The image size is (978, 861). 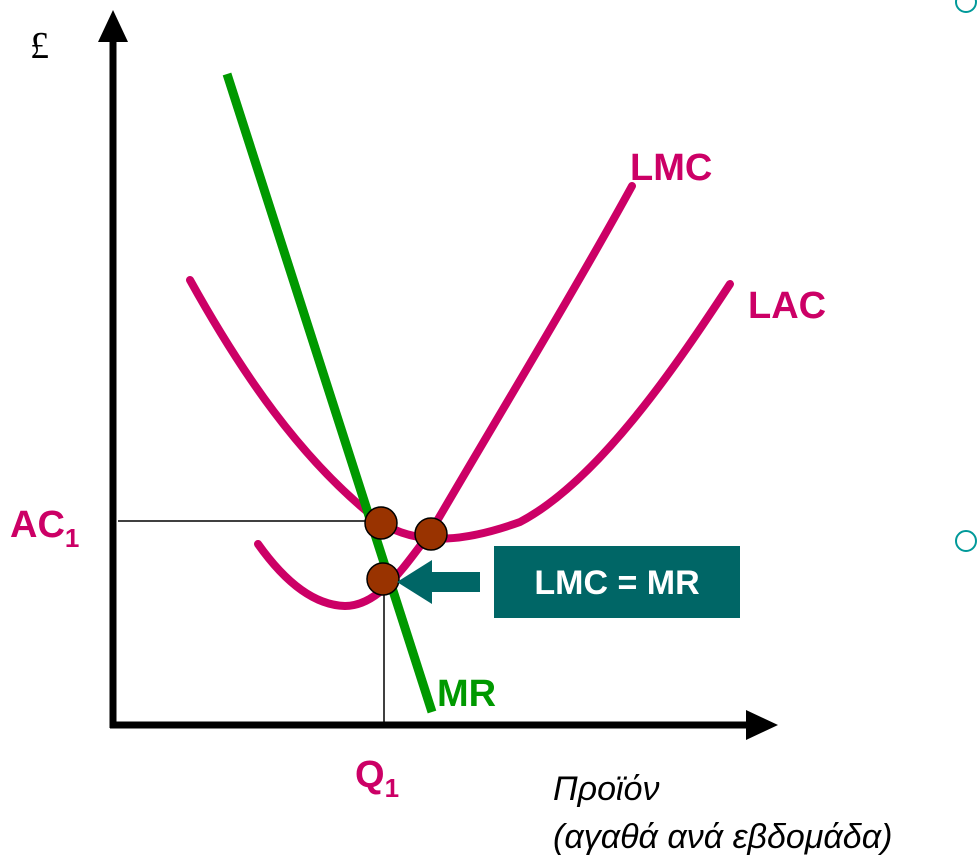 What do you see at coordinates (370, 775) in the screenshot?
I see `q1-main: Q` at bounding box center [370, 775].